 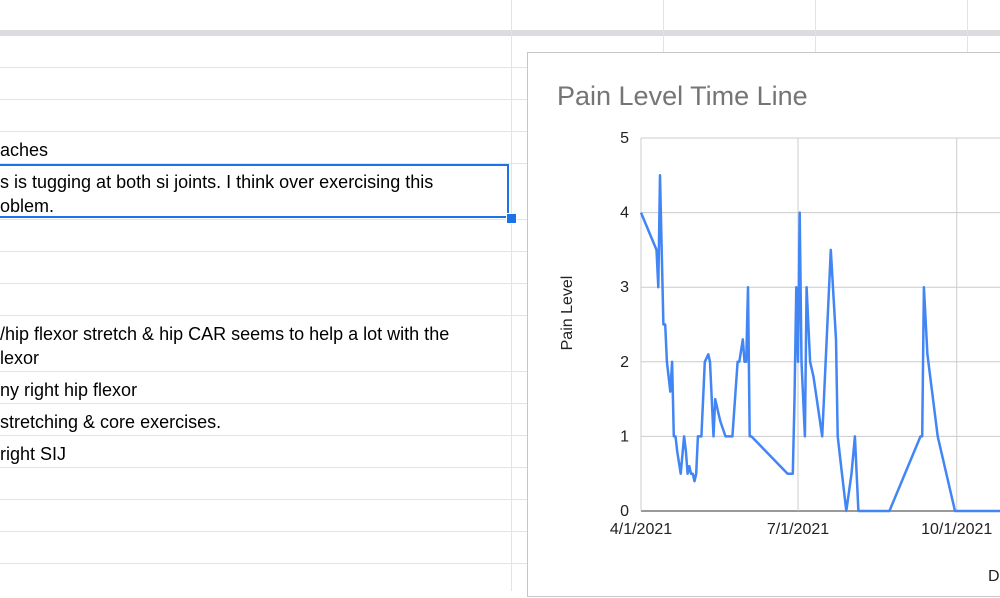 I want to click on cell-text: lexor, so click(x=20, y=358).